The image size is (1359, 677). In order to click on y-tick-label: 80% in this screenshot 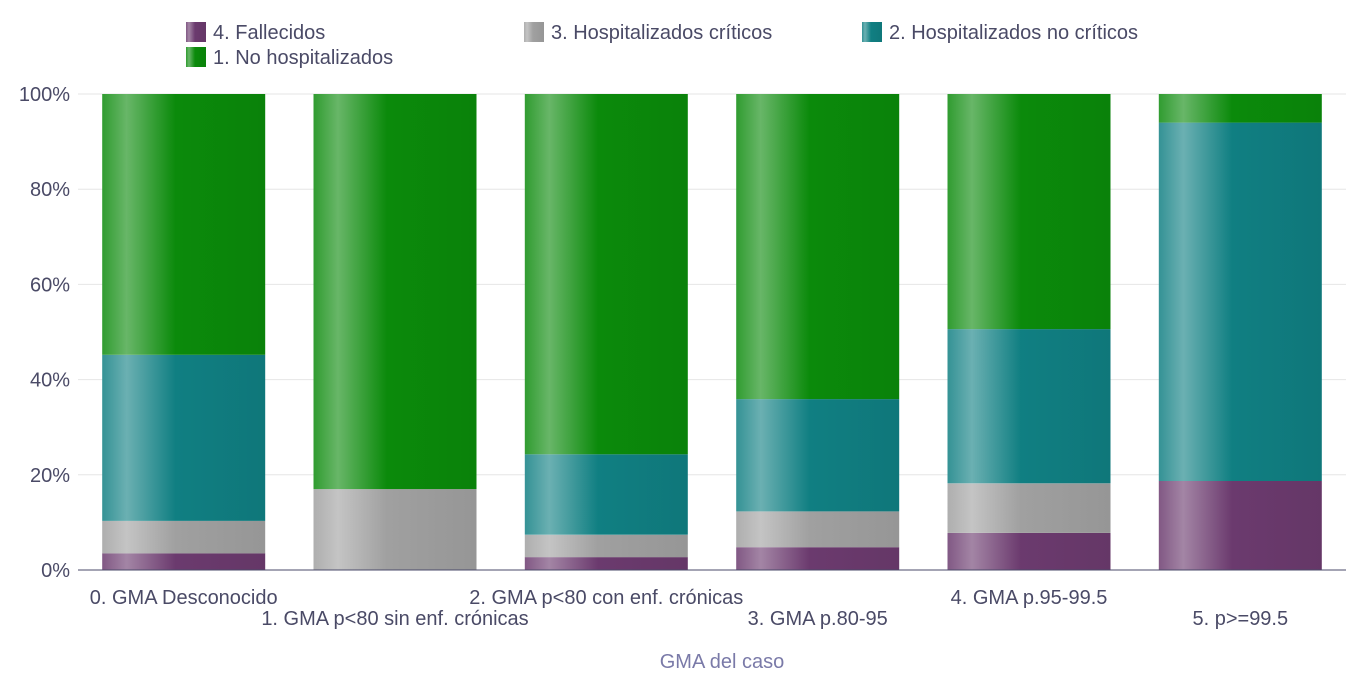, I will do `click(50, 190)`.